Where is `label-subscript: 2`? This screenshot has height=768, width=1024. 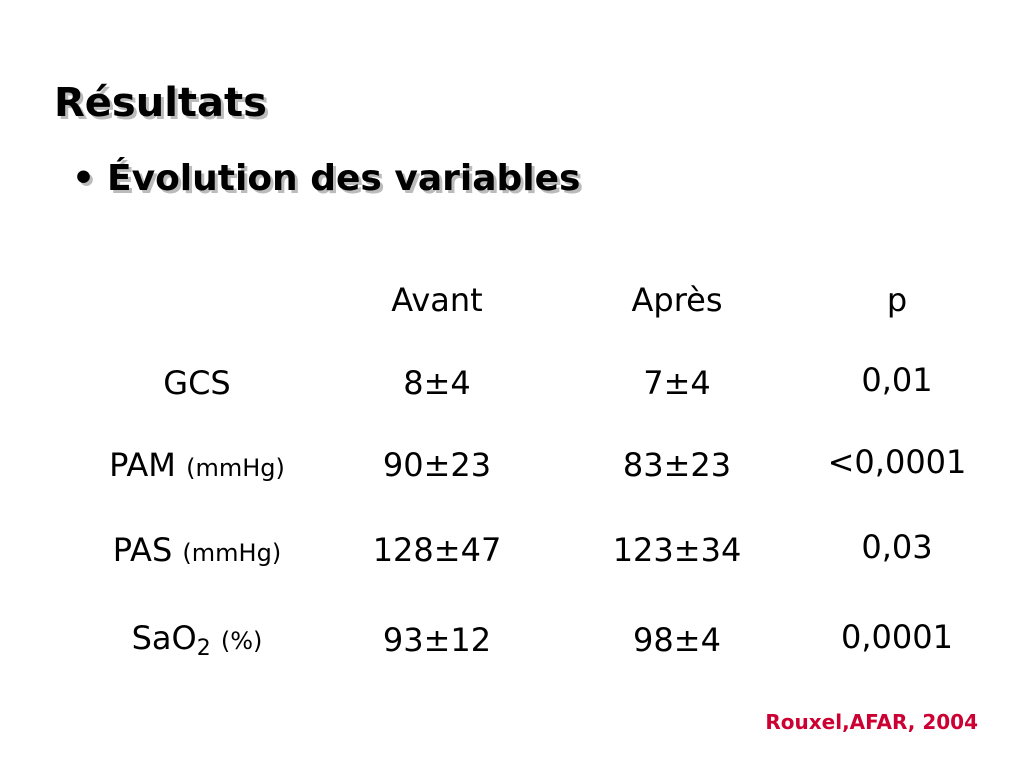 label-subscript: 2 is located at coordinates (203, 648).